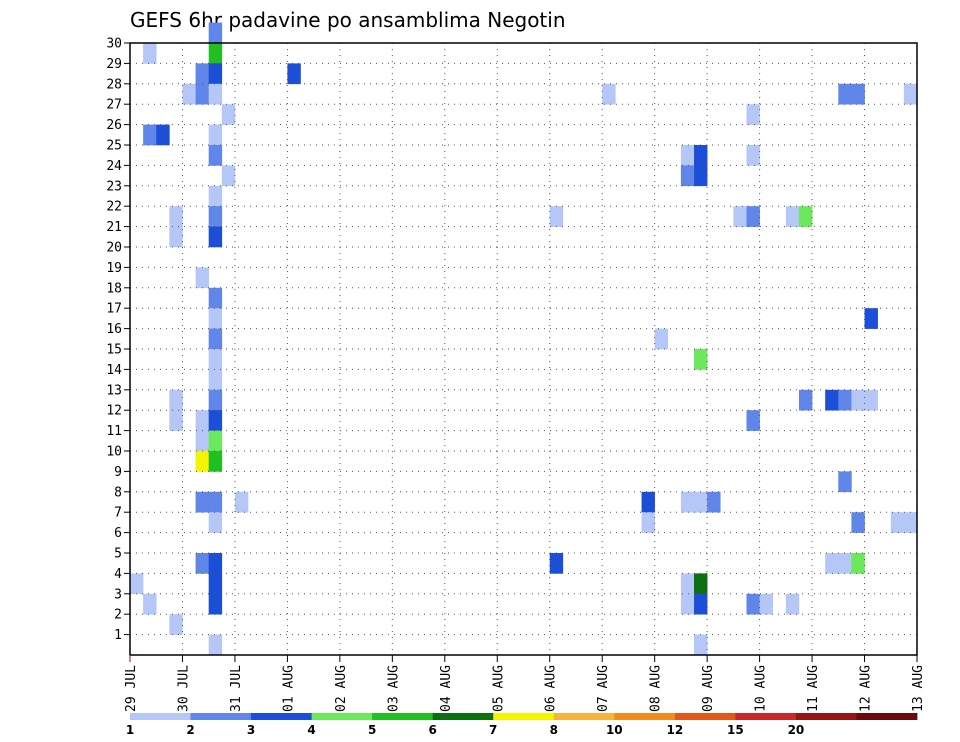  What do you see at coordinates (918, 688) in the screenshot?
I see `x-tick-label: 13 AUG` at bounding box center [918, 688].